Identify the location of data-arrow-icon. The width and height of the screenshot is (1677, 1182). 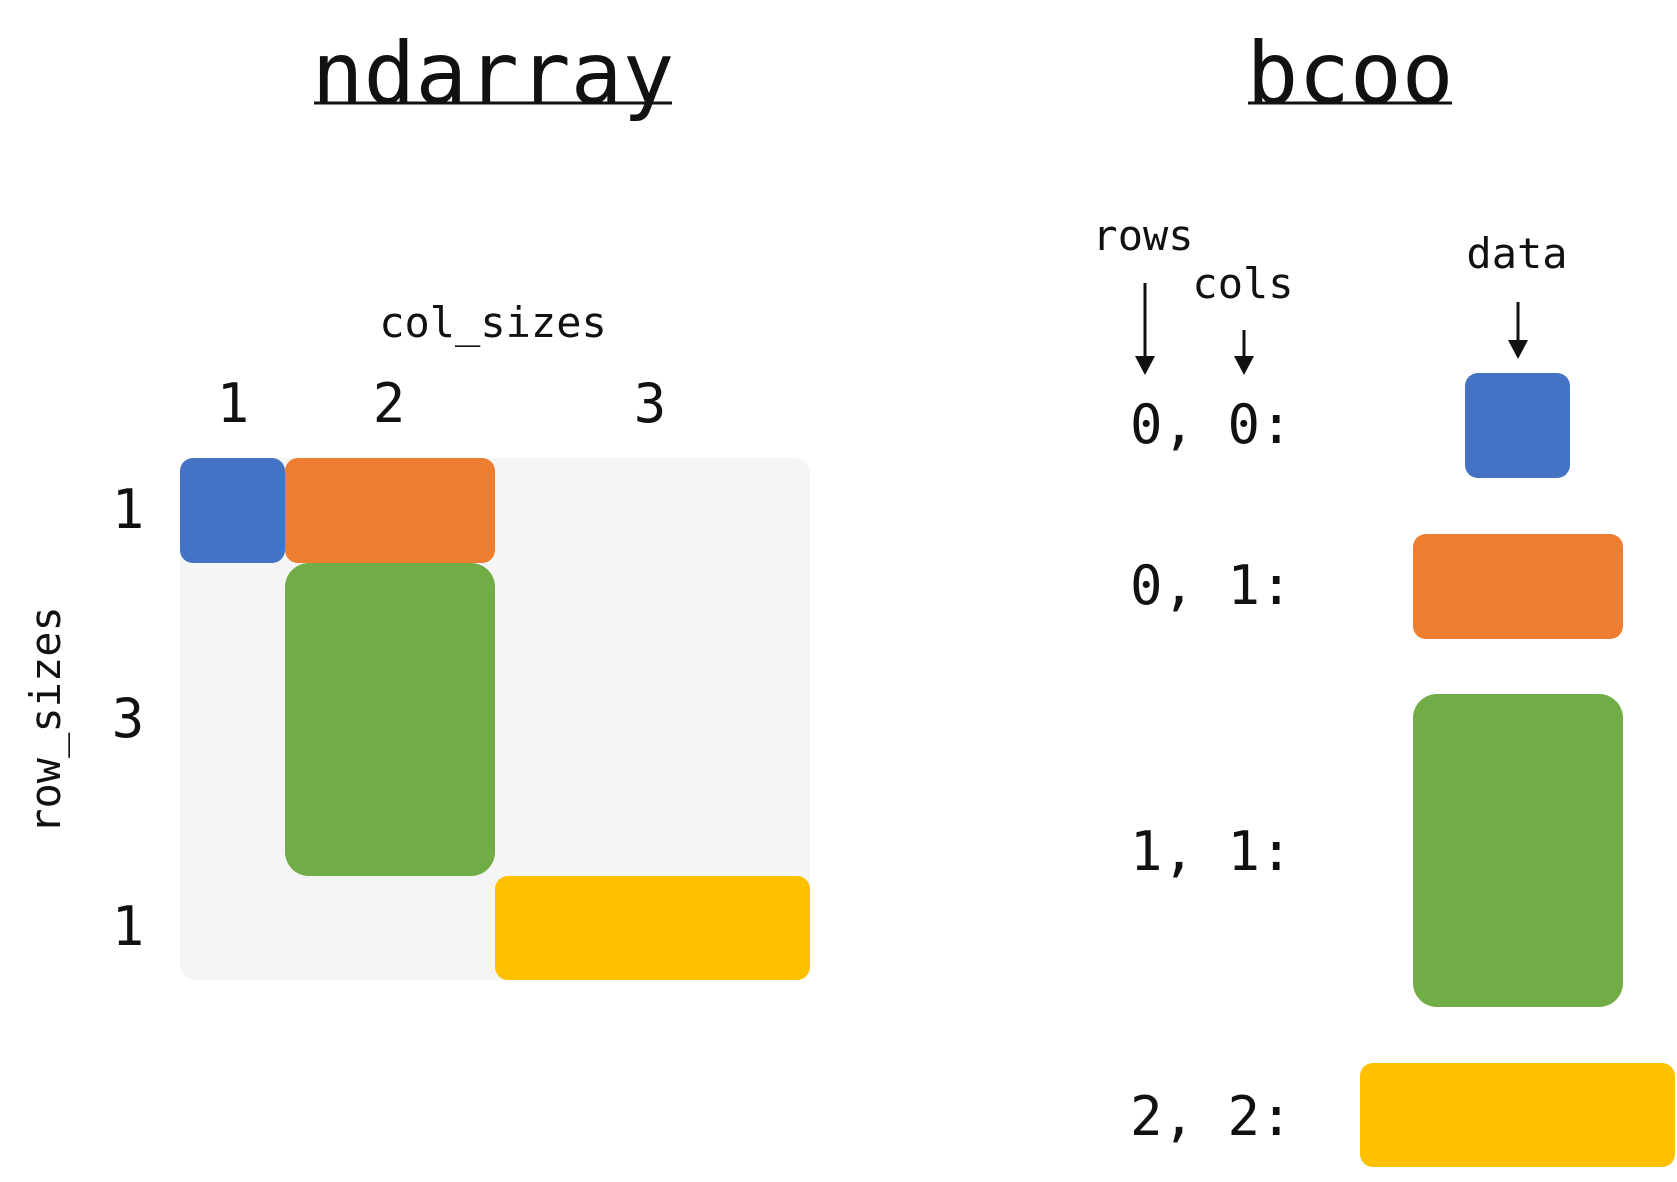
(1518, 330).